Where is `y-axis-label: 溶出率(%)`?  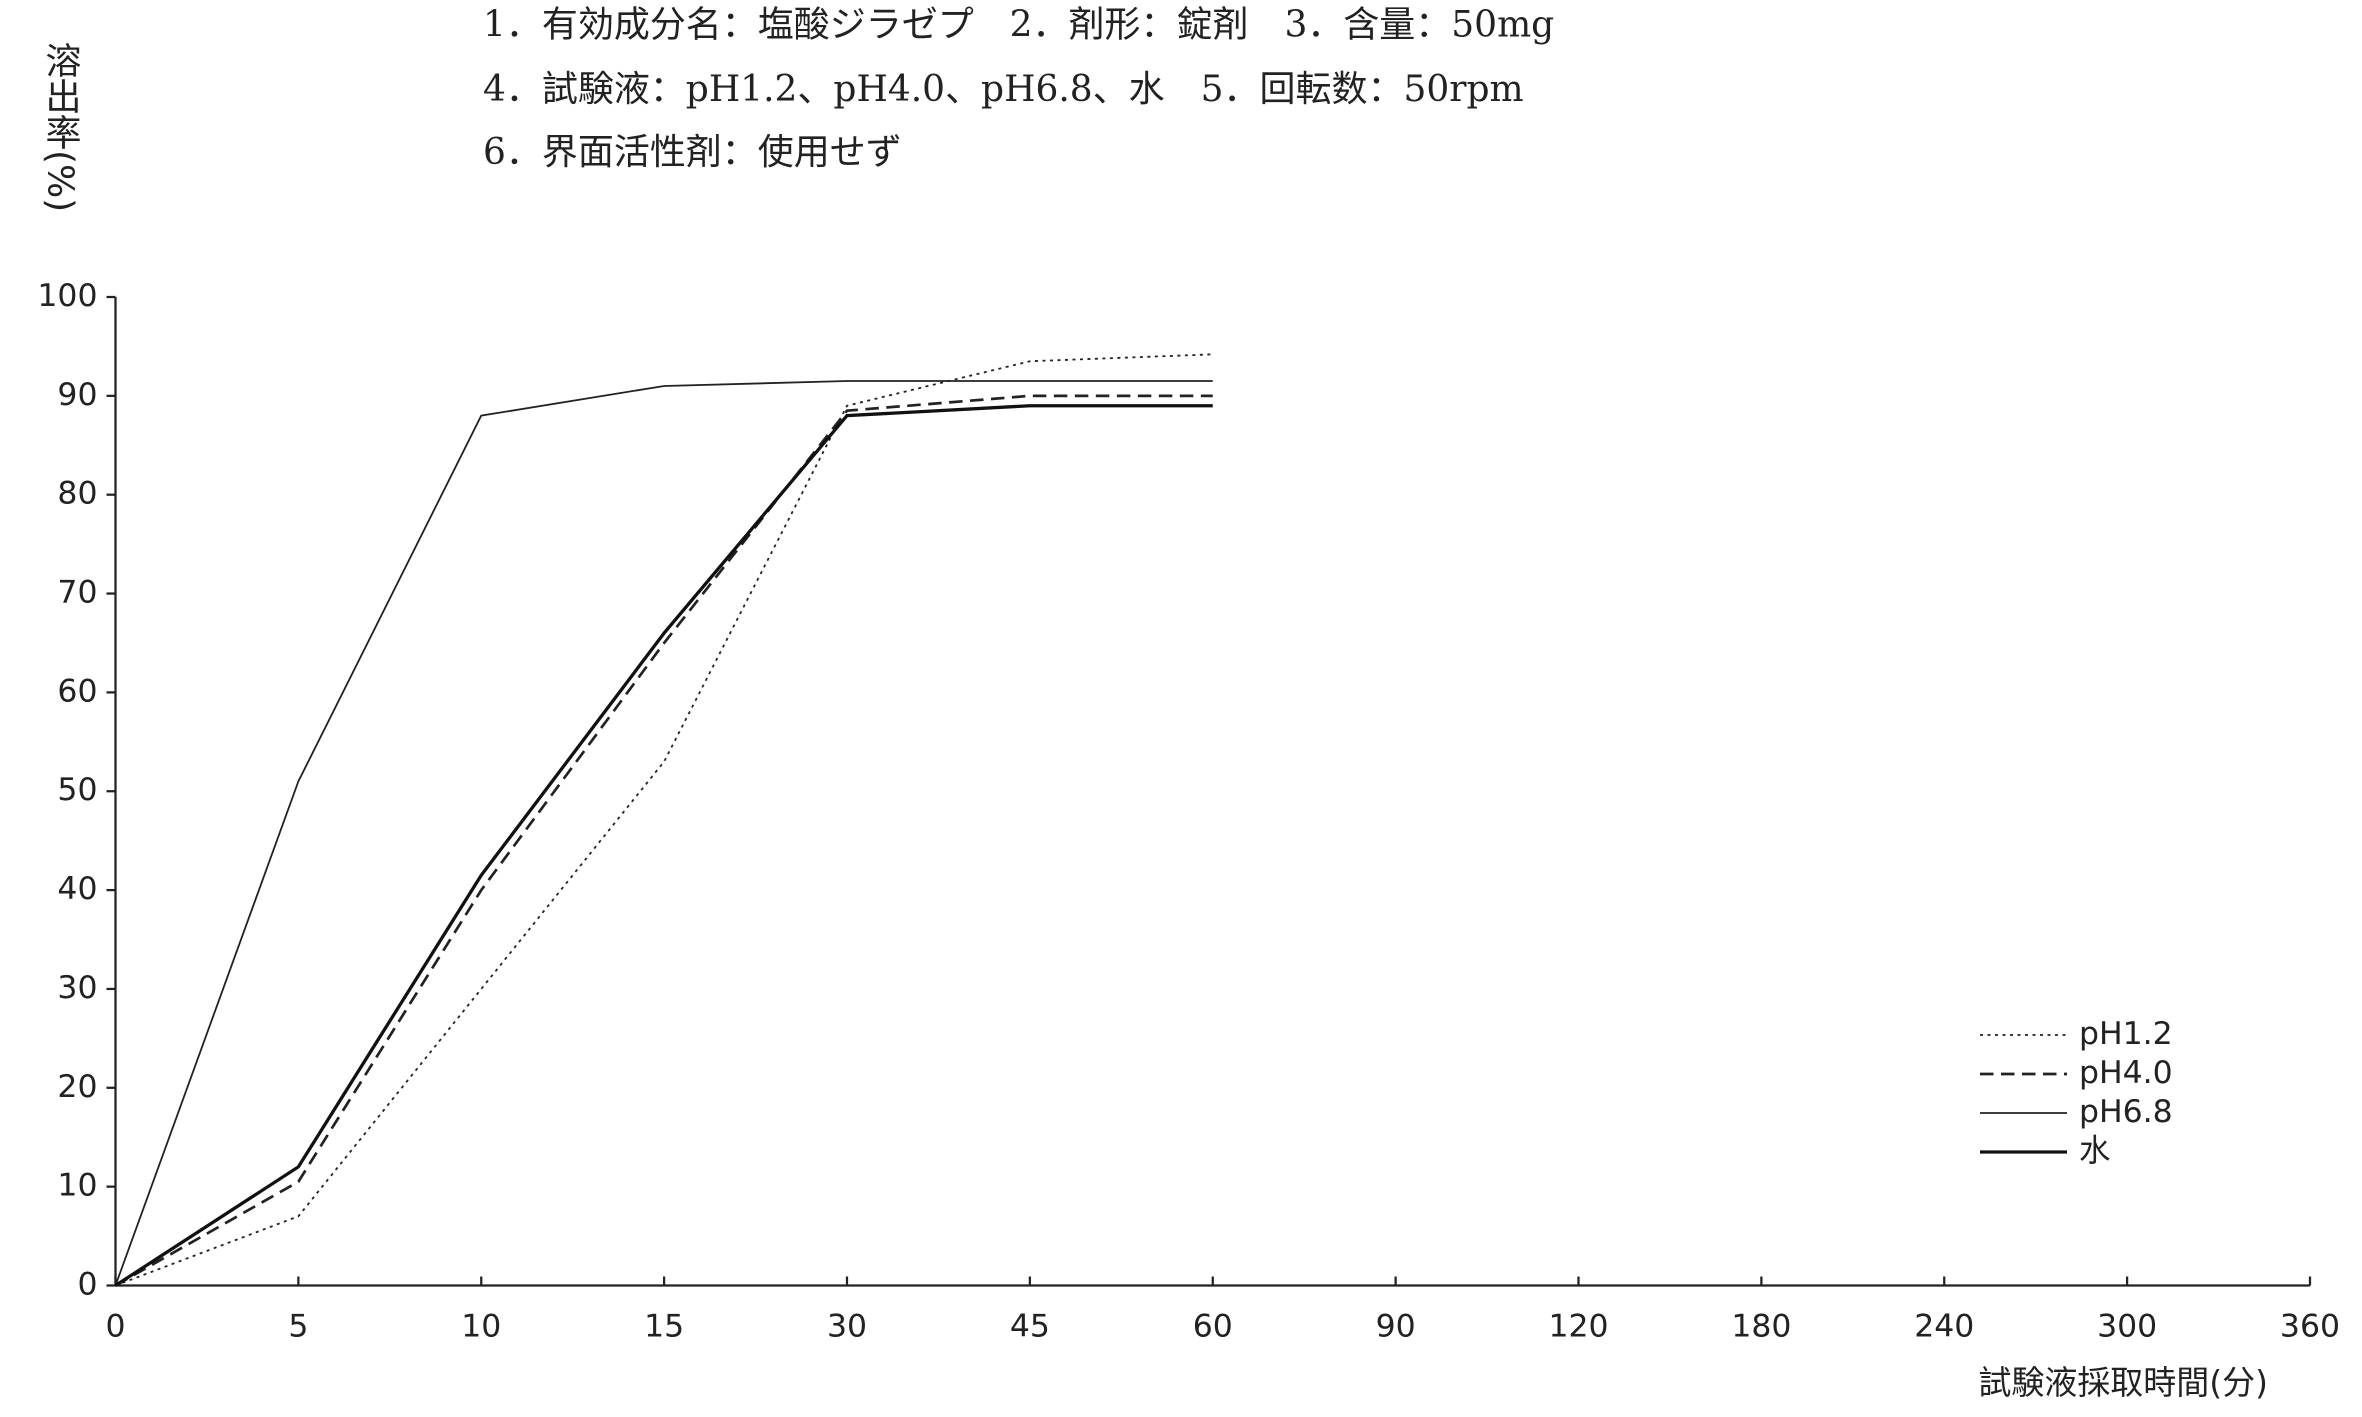
y-axis-label: 溶出率(%) is located at coordinates (60, 127).